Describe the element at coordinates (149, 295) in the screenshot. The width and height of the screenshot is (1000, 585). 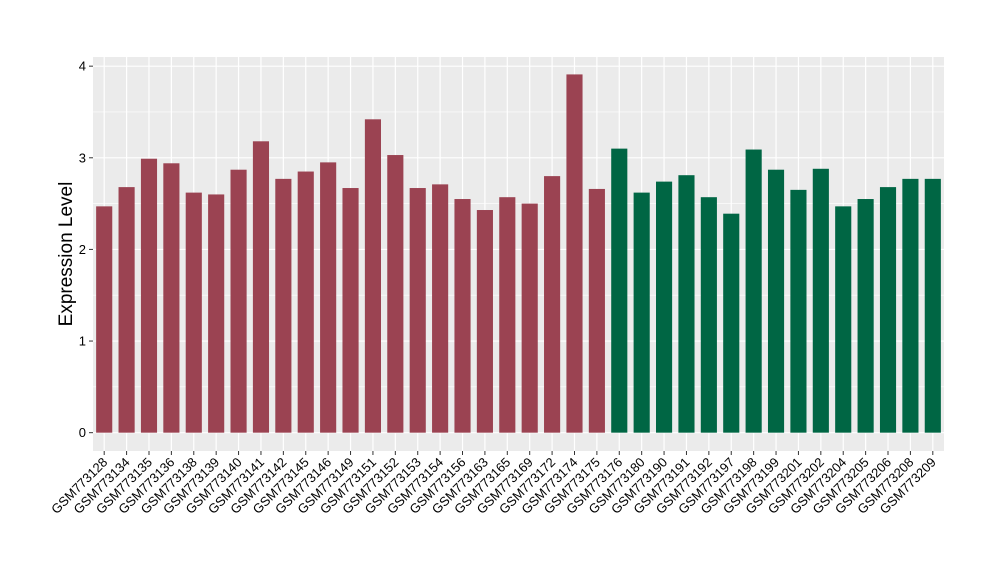
I see `bar-GSM773135` at that location.